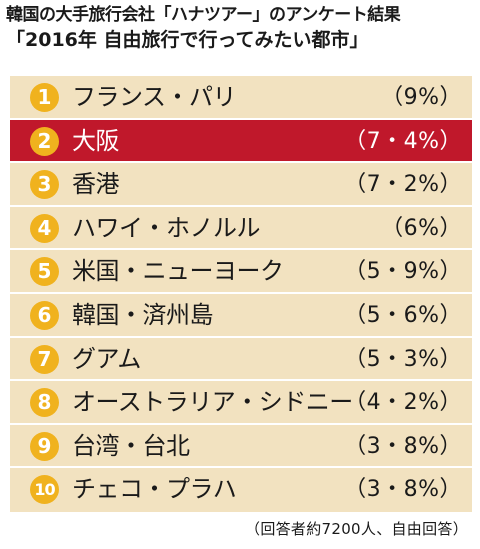  What do you see at coordinates (356, 529) in the screenshot?
I see `footnote: （回答者約7200人、自由回答）` at bounding box center [356, 529].